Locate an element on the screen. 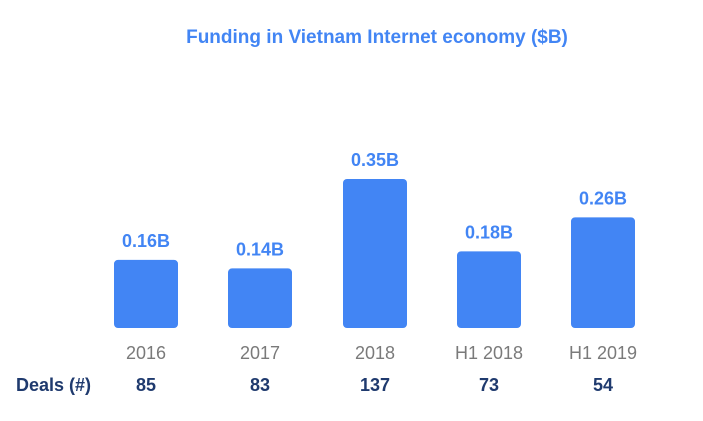 This screenshot has width=703, height=421. bar-value-label: 0.18B is located at coordinates (489, 232).